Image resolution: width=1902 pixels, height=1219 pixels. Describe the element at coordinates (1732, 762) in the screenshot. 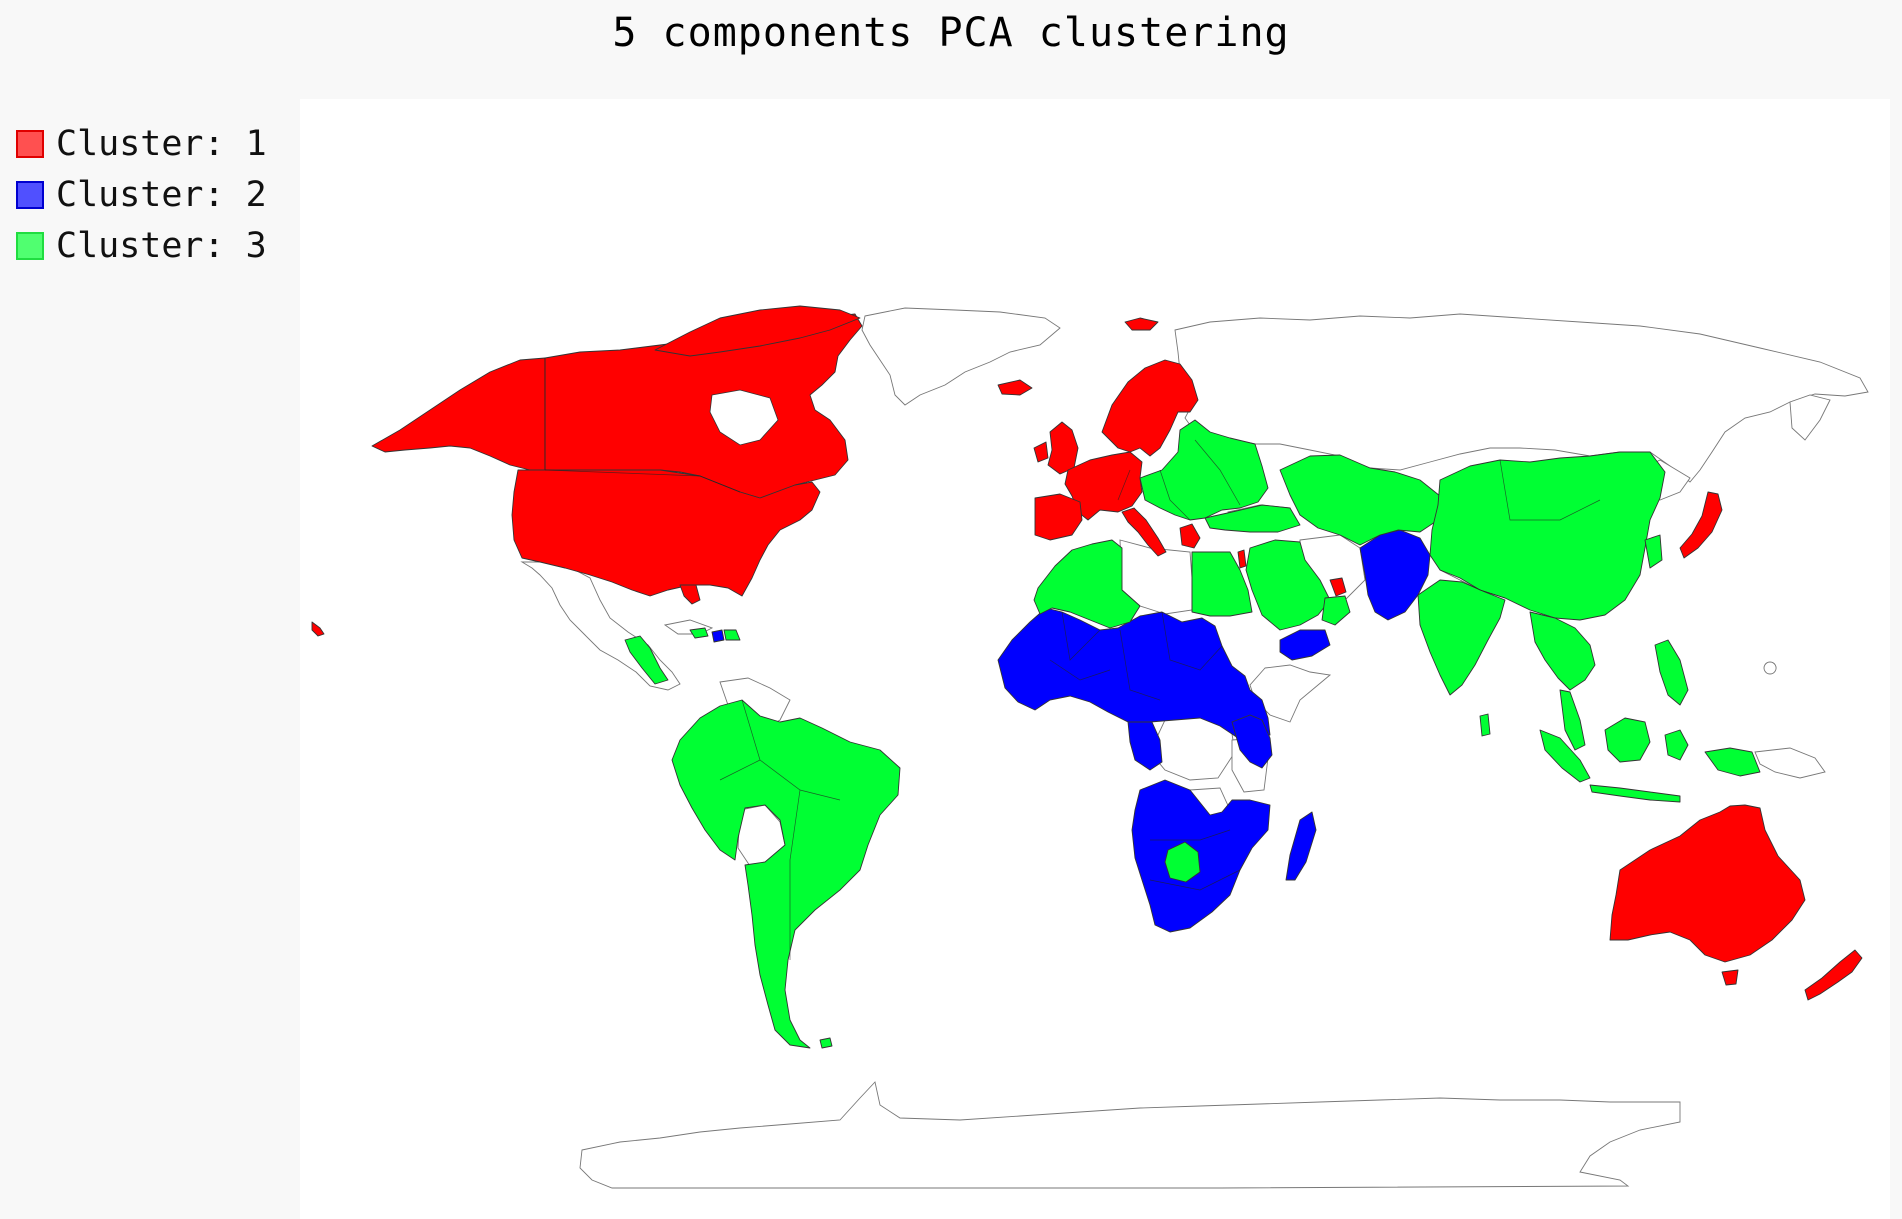

I see `region-new-guinea` at that location.